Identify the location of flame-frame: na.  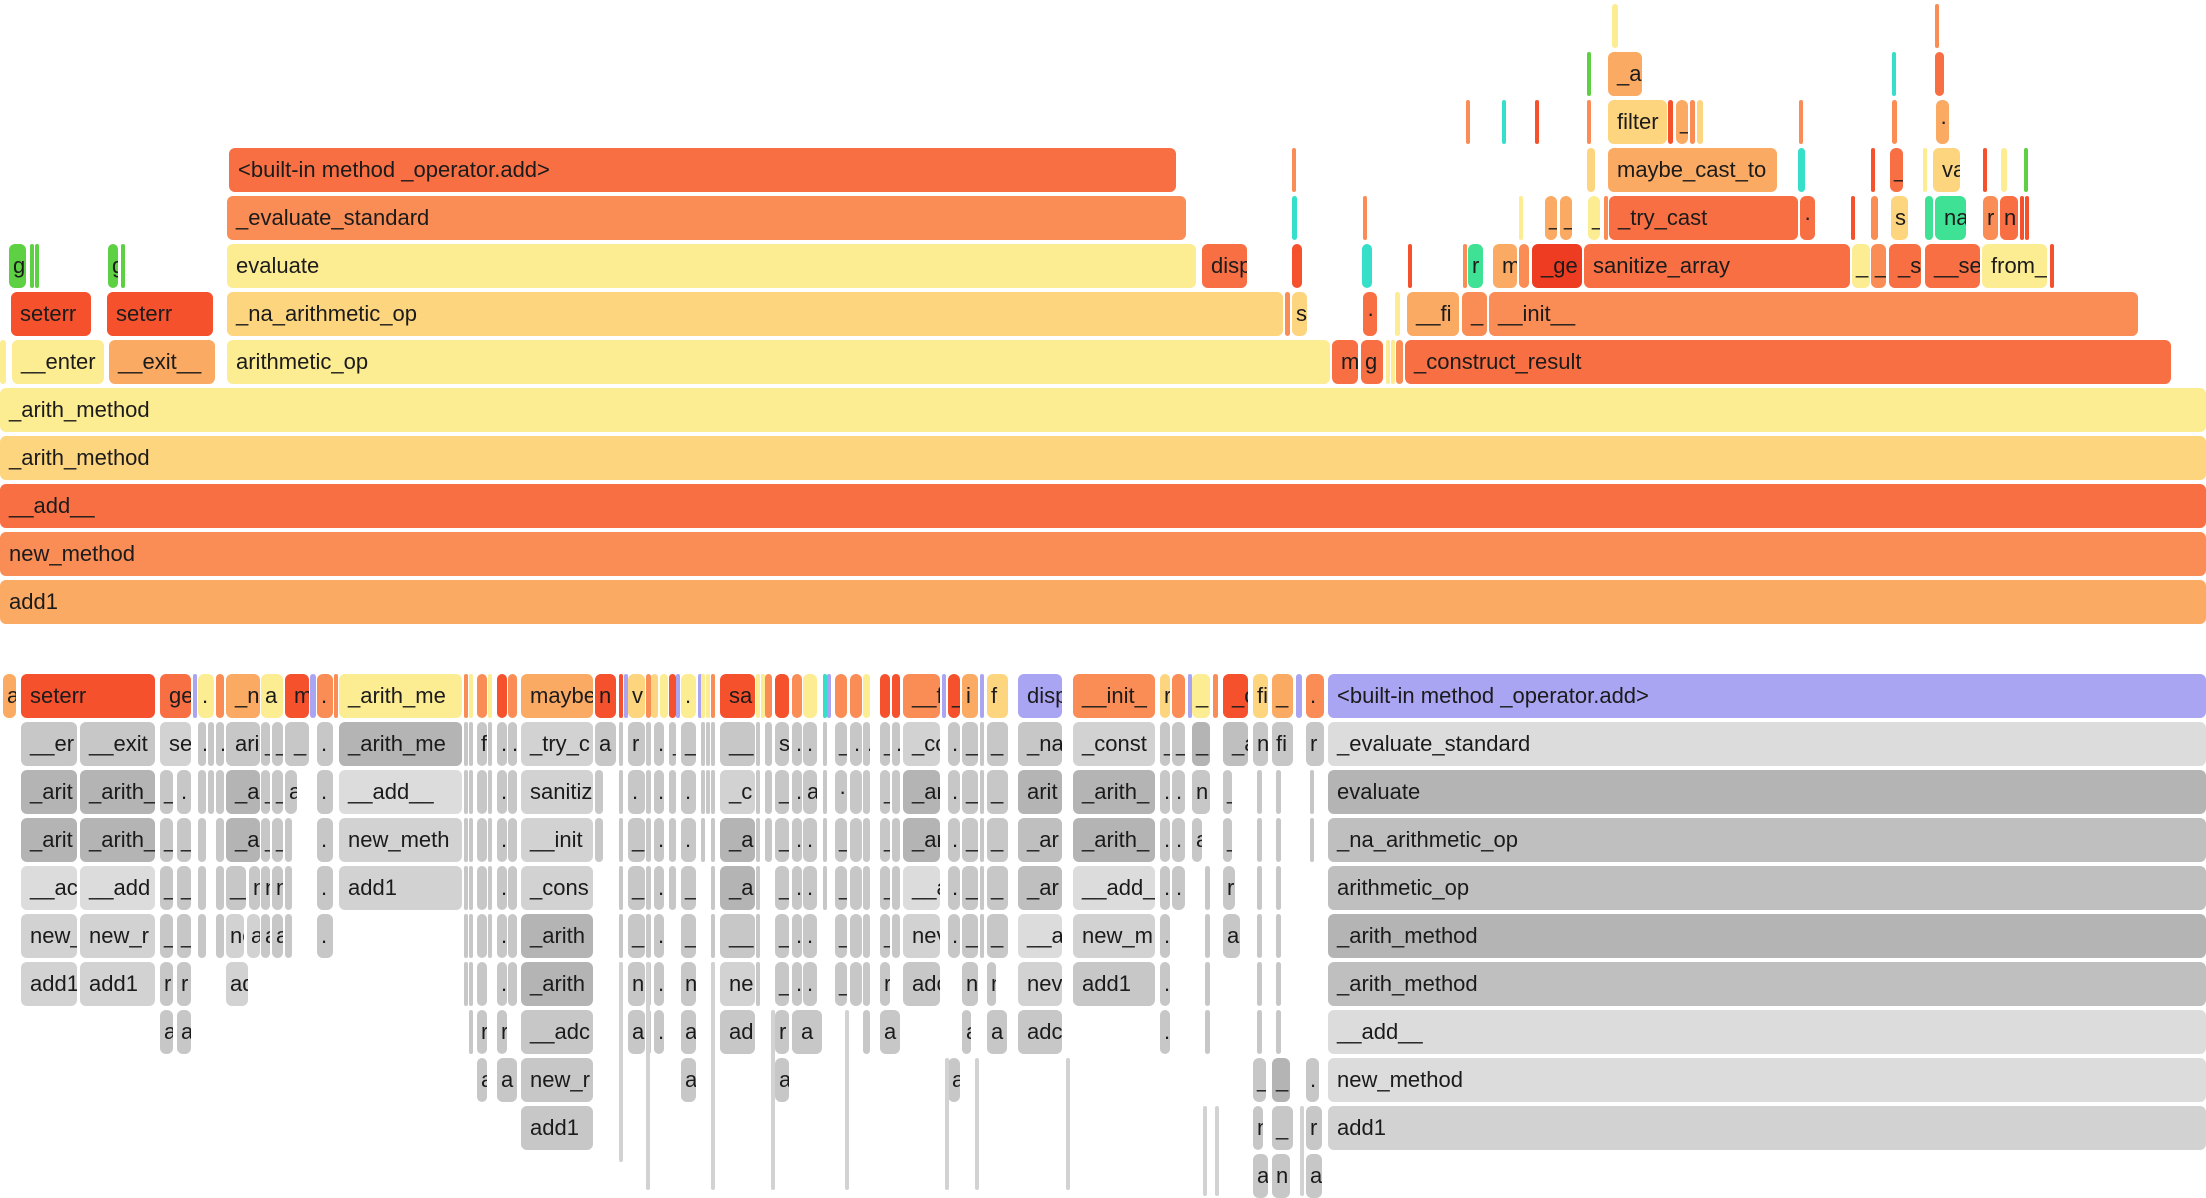
(1950, 218).